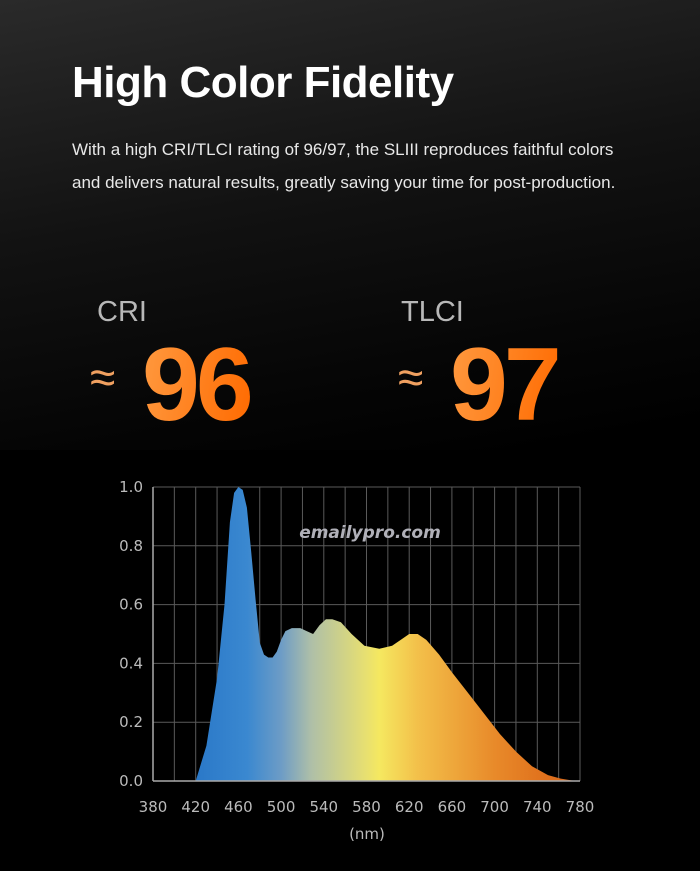 This screenshot has width=700, height=871. I want to click on y-tick-label: 1.0, so click(131, 487).